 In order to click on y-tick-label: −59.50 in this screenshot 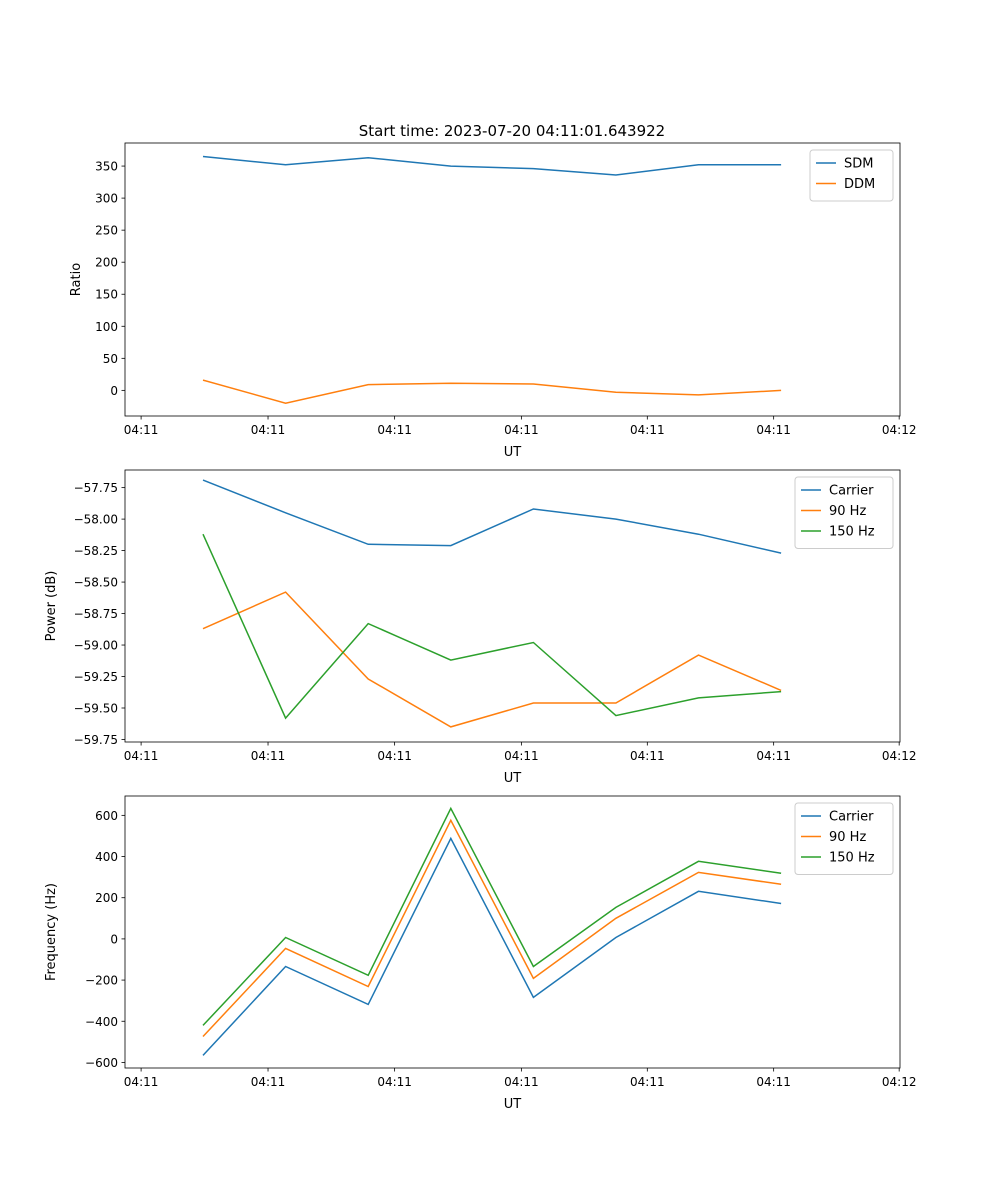, I will do `click(96, 709)`.